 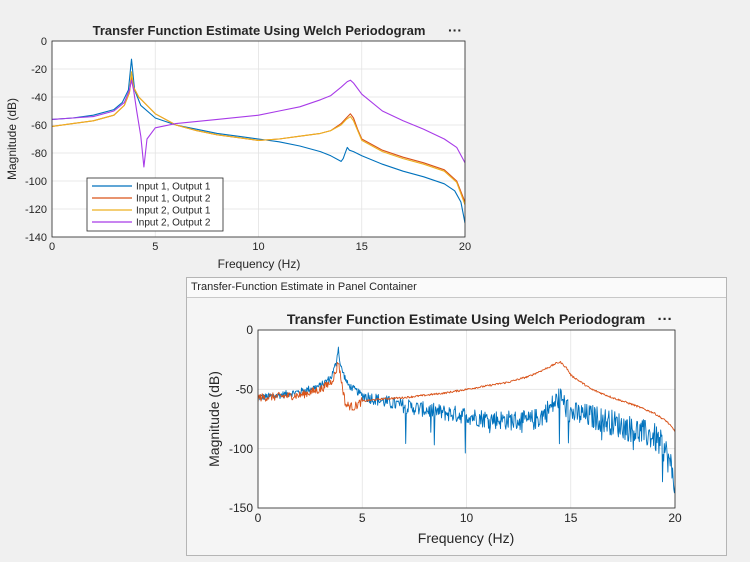 What do you see at coordinates (36, 140) in the screenshot?
I see `chart-1-y-tick-labels: 0 -20 -40 -60 -80 -100 -120 -140` at bounding box center [36, 140].